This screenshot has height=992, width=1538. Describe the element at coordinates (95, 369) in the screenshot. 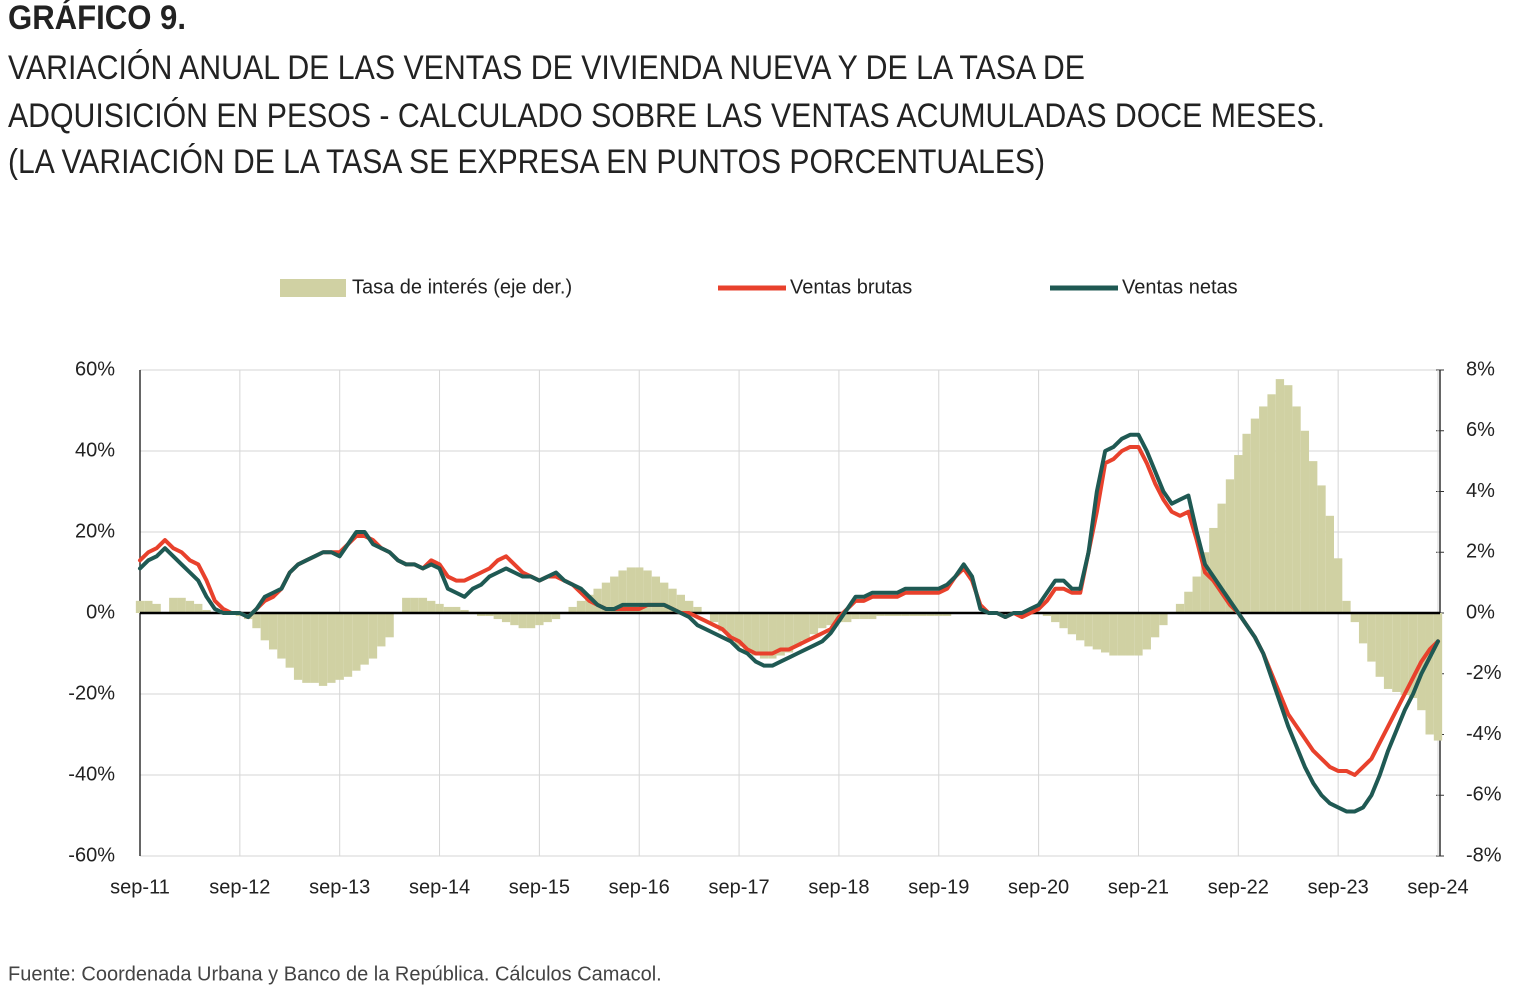

I see `y-tick-label: 60%` at that location.